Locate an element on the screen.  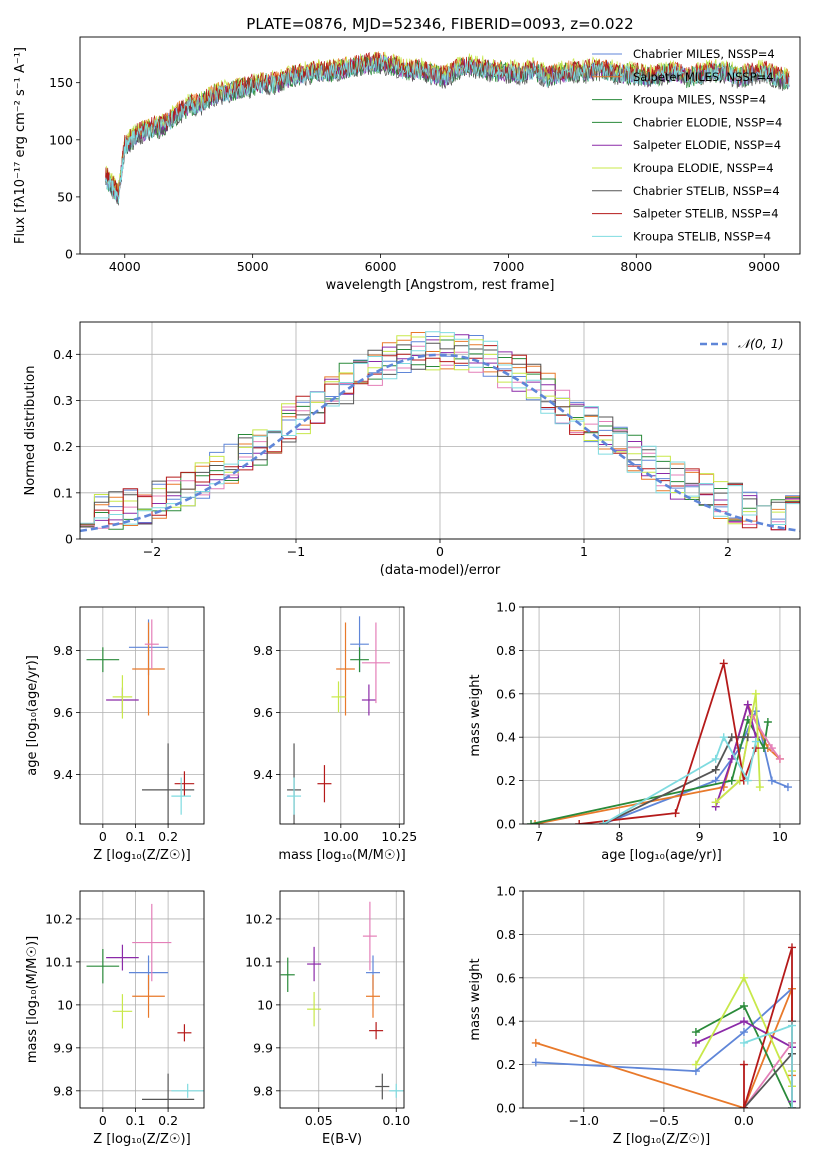
y-tick-label: 10.1 is located at coordinates (59, 961).